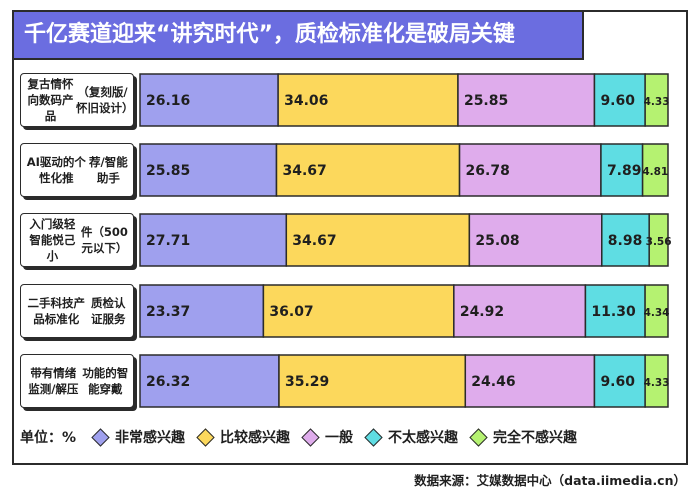 This screenshot has width=700, height=493. Describe the element at coordinates (625, 241) in the screenshot. I see `data-label: 8.98` at that location.